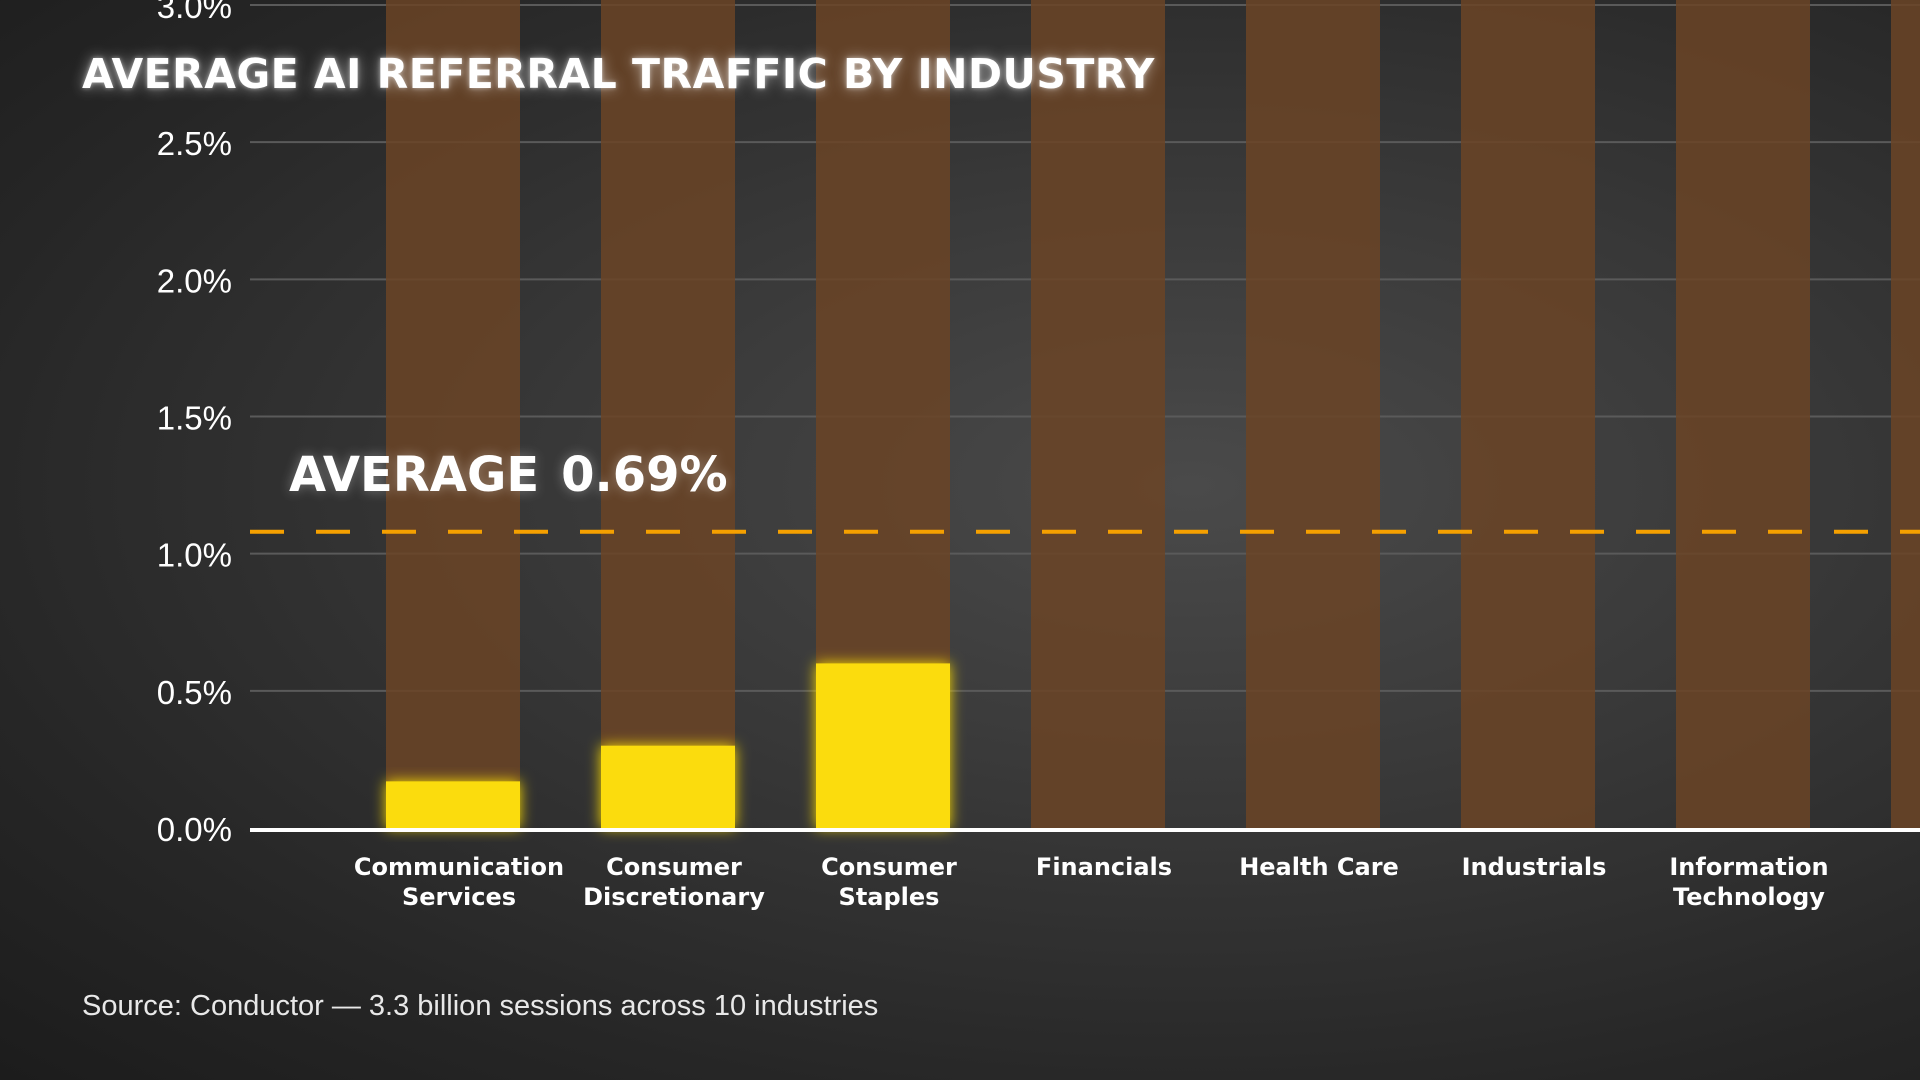 Image resolution: width=1920 pixels, height=1080 pixels. What do you see at coordinates (1534, 867) in the screenshot?
I see `x-tick-label: Industrials` at bounding box center [1534, 867].